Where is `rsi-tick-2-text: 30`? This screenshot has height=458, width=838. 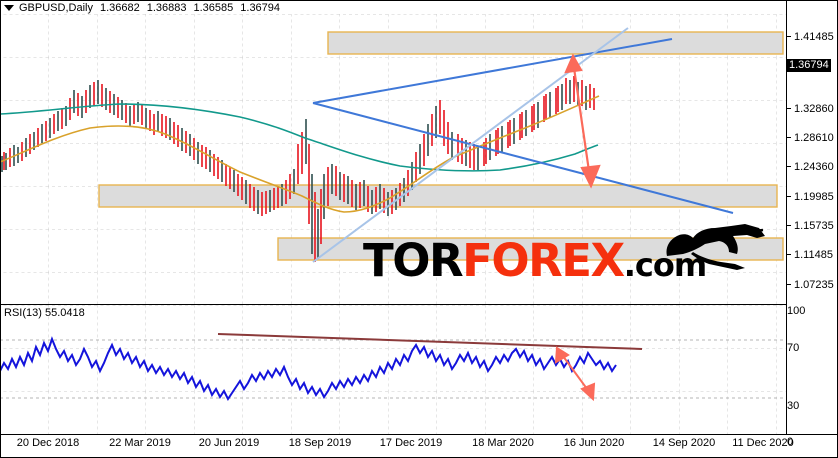
rsi-tick-2-text: 30 is located at coordinates (793, 406).